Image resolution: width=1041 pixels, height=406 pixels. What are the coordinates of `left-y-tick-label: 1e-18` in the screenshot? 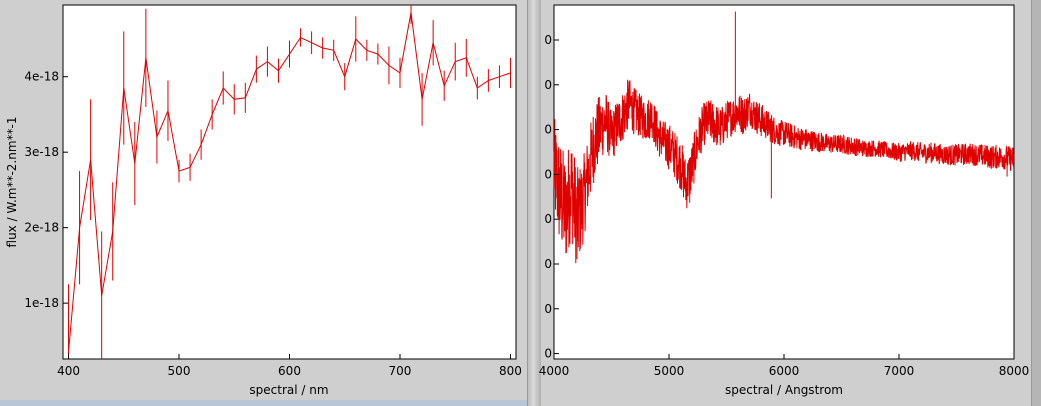 It's located at (41, 303).